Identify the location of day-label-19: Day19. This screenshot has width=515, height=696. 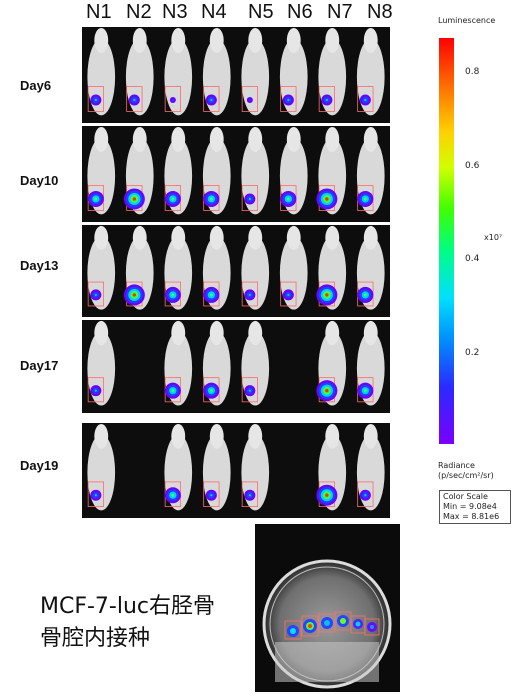
(39, 465).